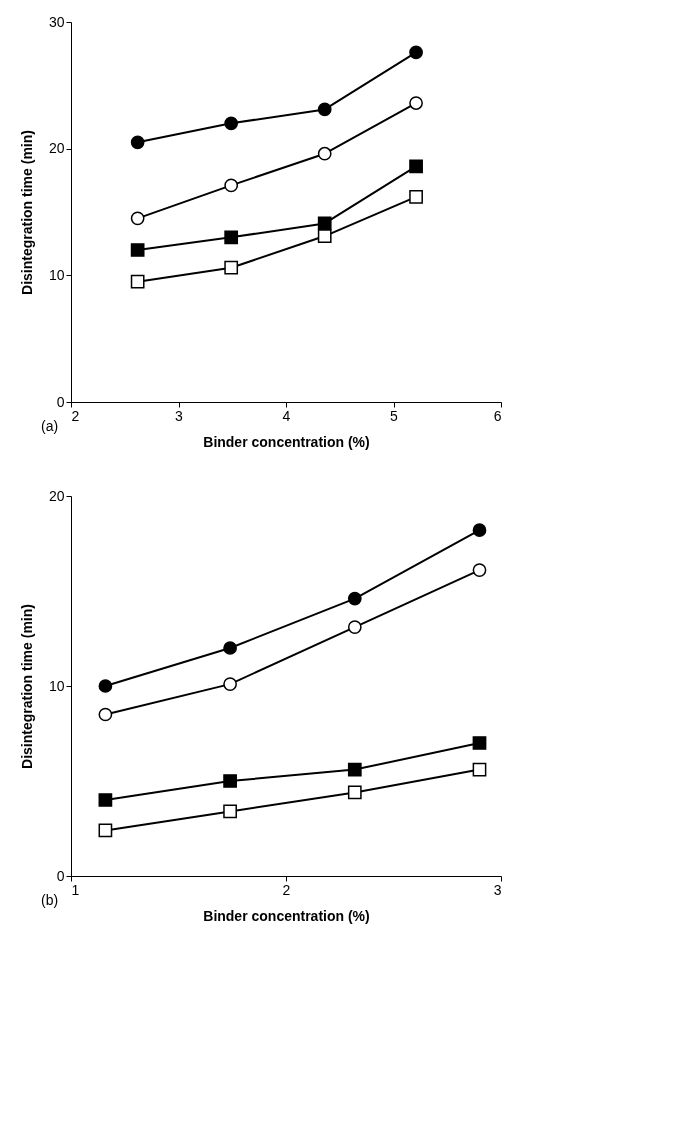 The image size is (683, 1141). I want to click on text: (a), so click(50, 426).